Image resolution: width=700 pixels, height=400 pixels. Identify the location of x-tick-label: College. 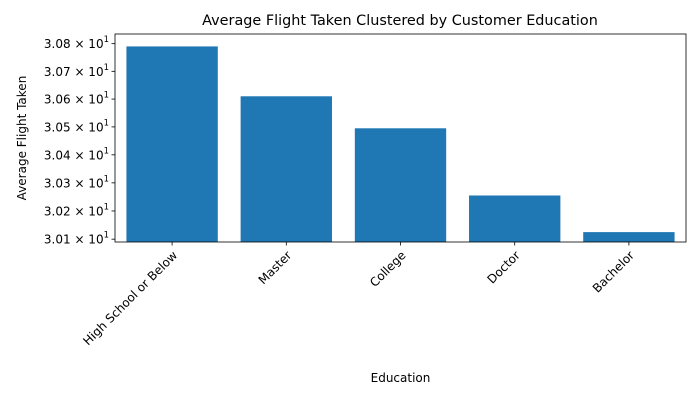
(388, 269).